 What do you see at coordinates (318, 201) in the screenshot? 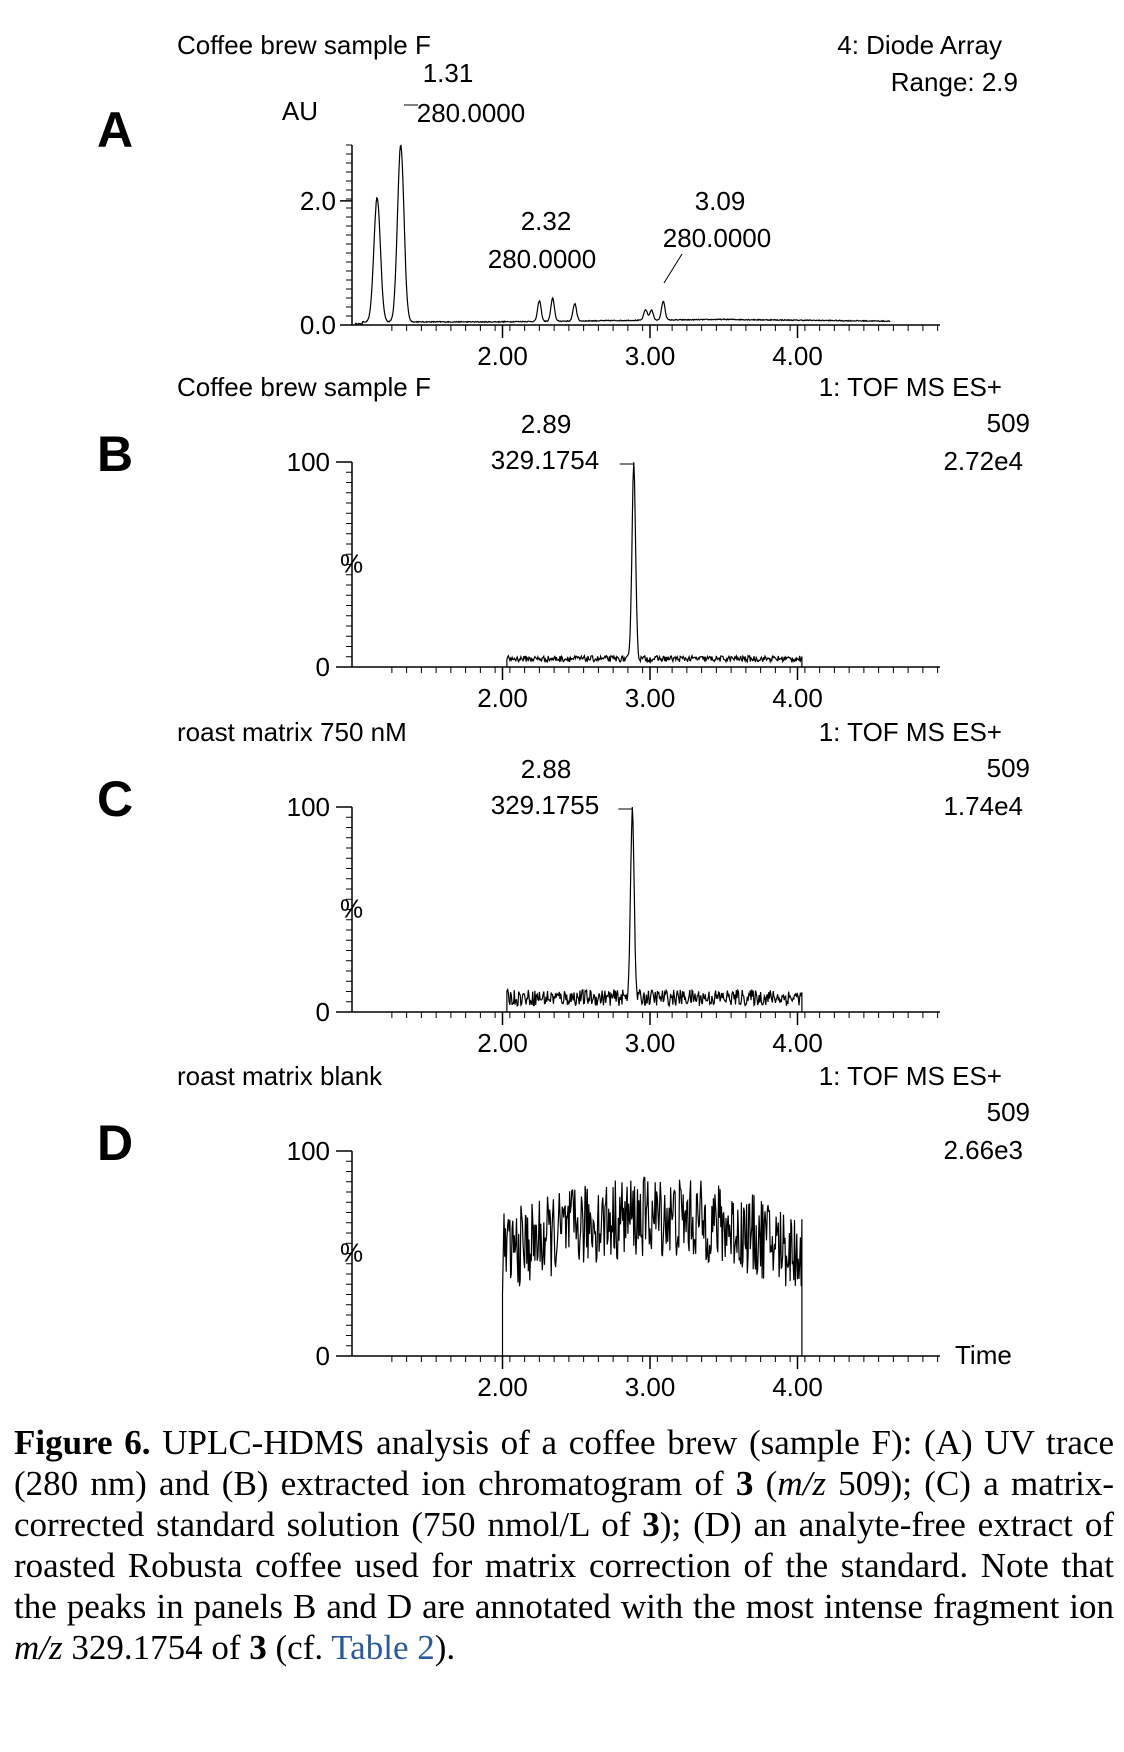
I see `panel-A-ytick-label: 2.0` at bounding box center [318, 201].